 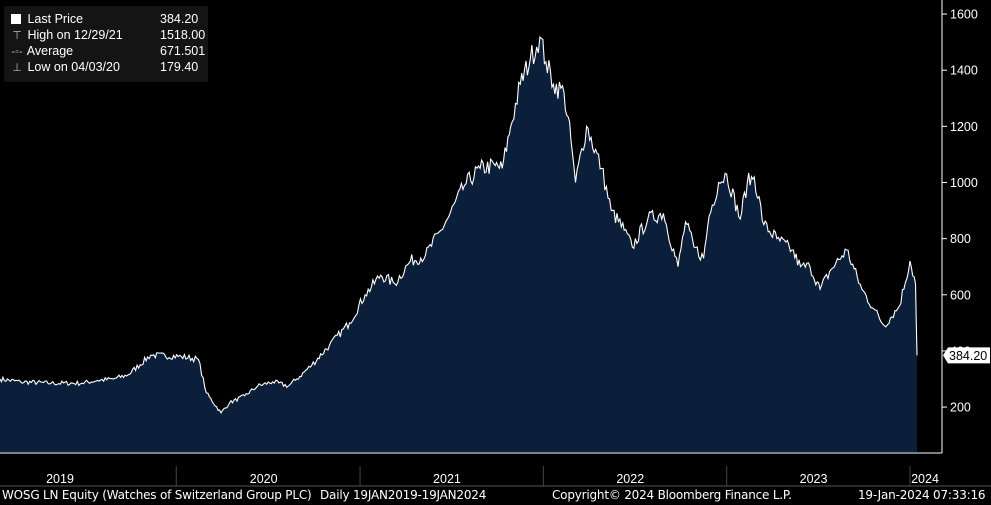 I want to click on x-tick-label: 2022, so click(x=630, y=479).